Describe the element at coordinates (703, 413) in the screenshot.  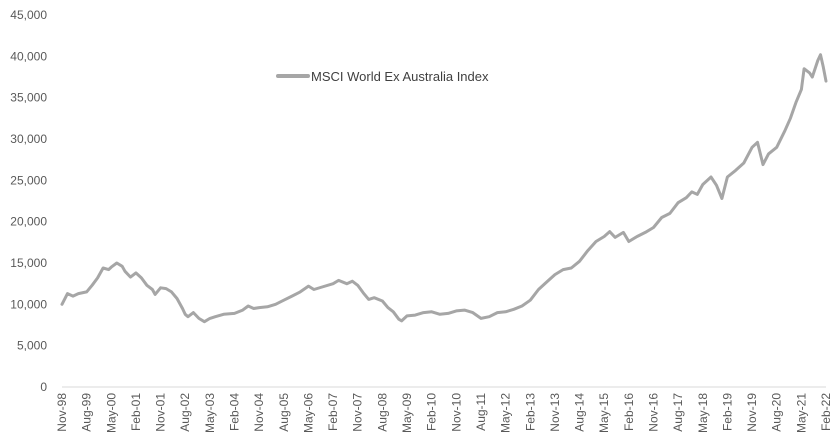
I see `x-tick-label: May-18` at that location.